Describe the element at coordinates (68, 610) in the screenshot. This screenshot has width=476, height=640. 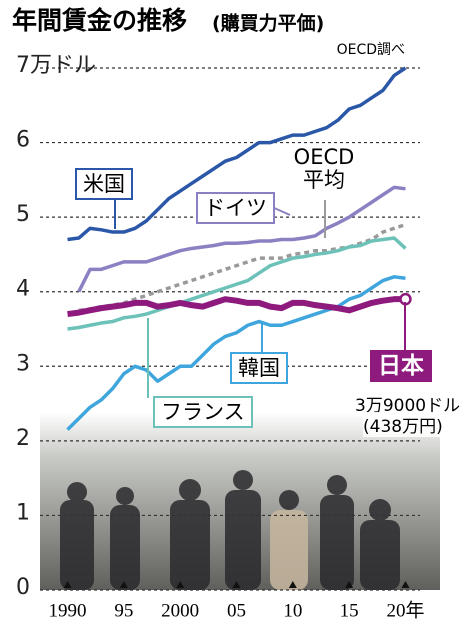
I see `x-tick-label: 1990` at that location.